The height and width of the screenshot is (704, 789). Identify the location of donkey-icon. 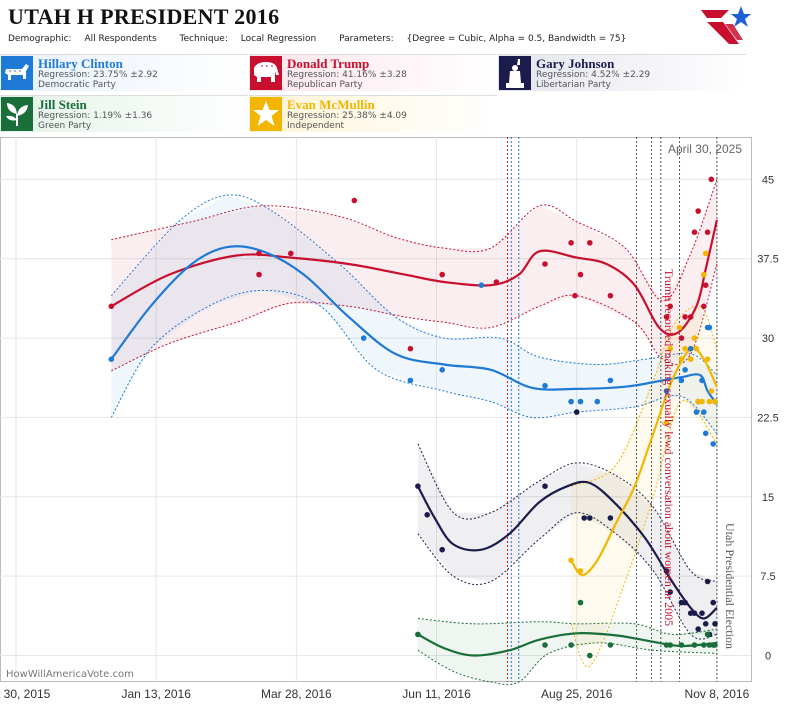
(17, 73).